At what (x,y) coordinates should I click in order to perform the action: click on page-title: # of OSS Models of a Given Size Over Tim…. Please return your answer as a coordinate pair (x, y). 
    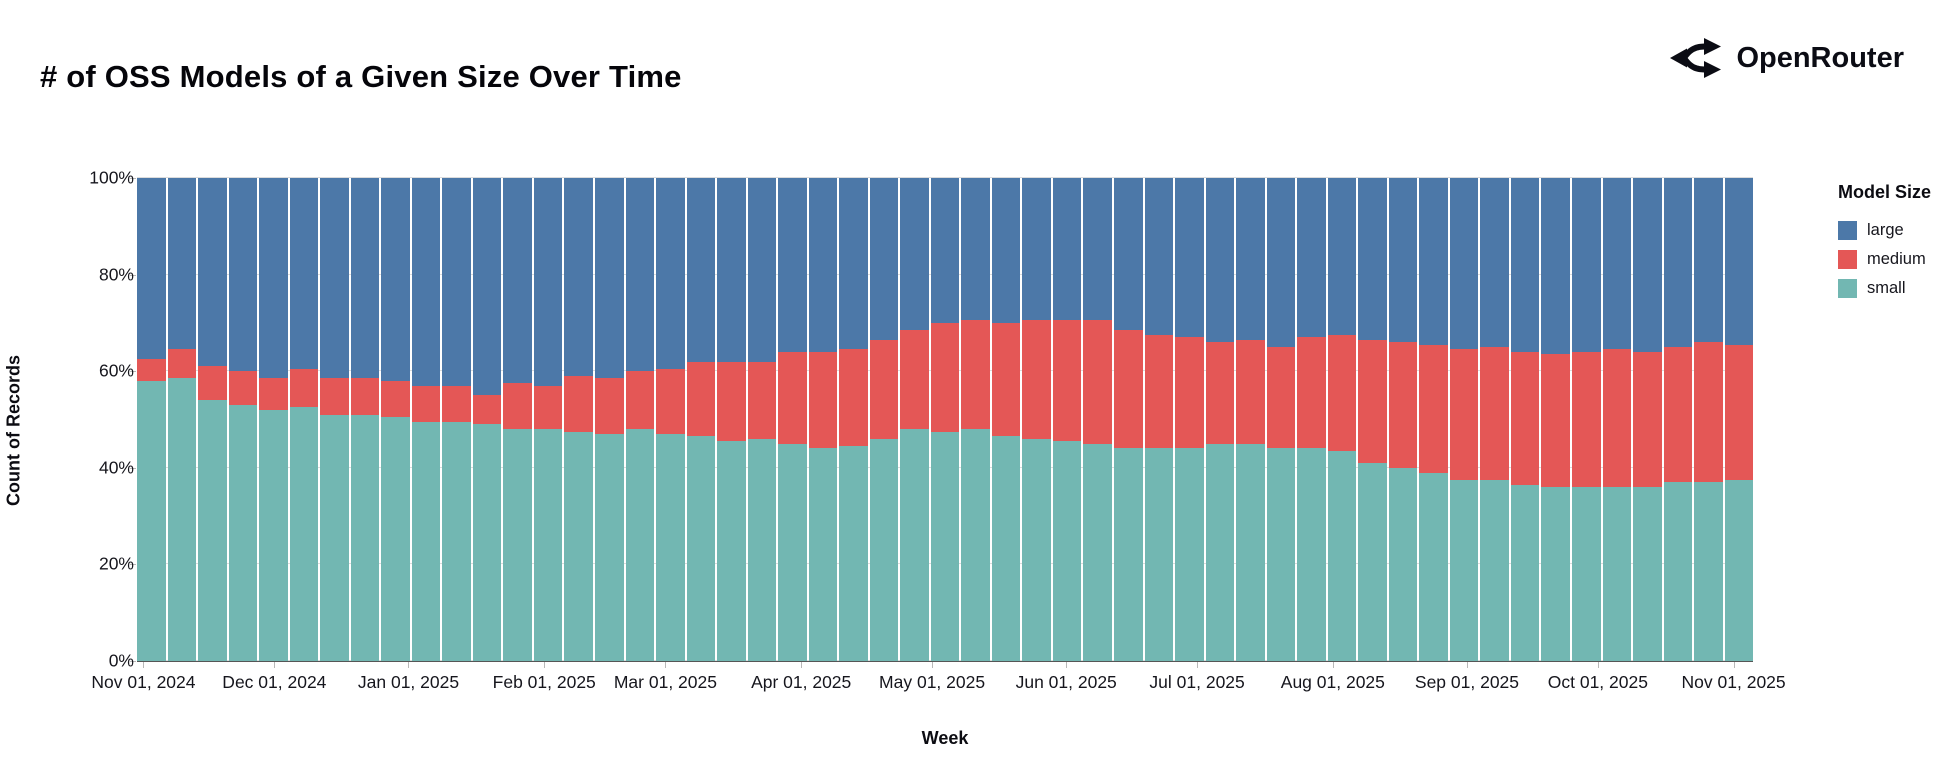
    Looking at the image, I should click on (361, 76).